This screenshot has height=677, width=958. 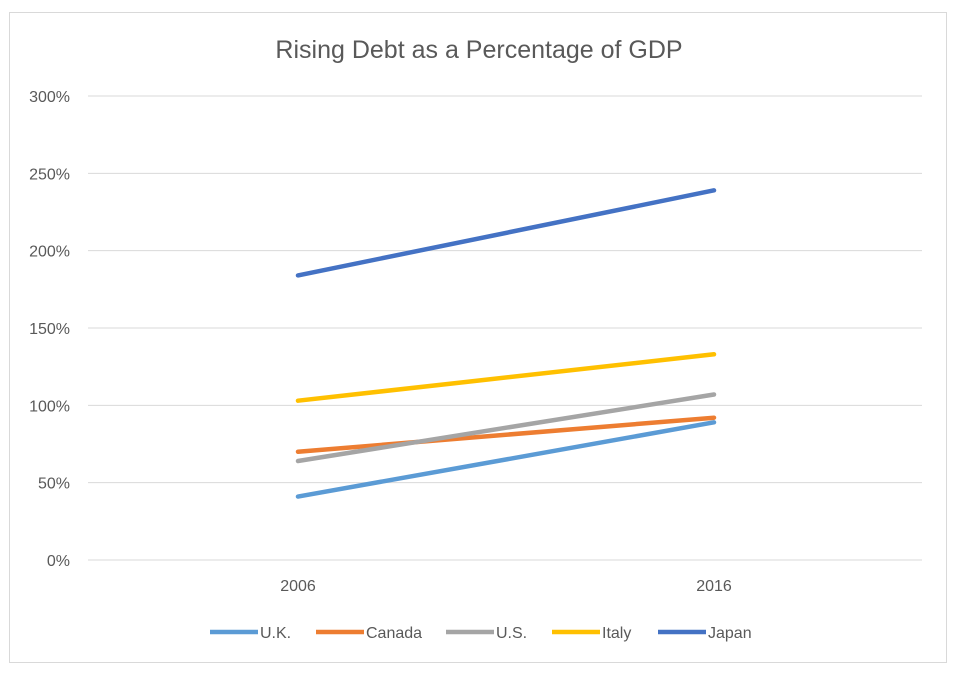 I want to click on legend-item: Italy, so click(x=591, y=633).